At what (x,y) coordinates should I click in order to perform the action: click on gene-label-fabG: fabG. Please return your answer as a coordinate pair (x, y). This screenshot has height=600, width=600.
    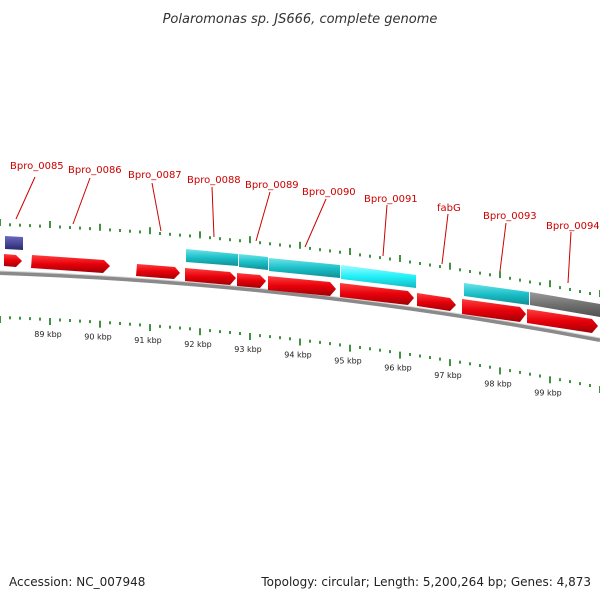
    Looking at the image, I should click on (449, 208).